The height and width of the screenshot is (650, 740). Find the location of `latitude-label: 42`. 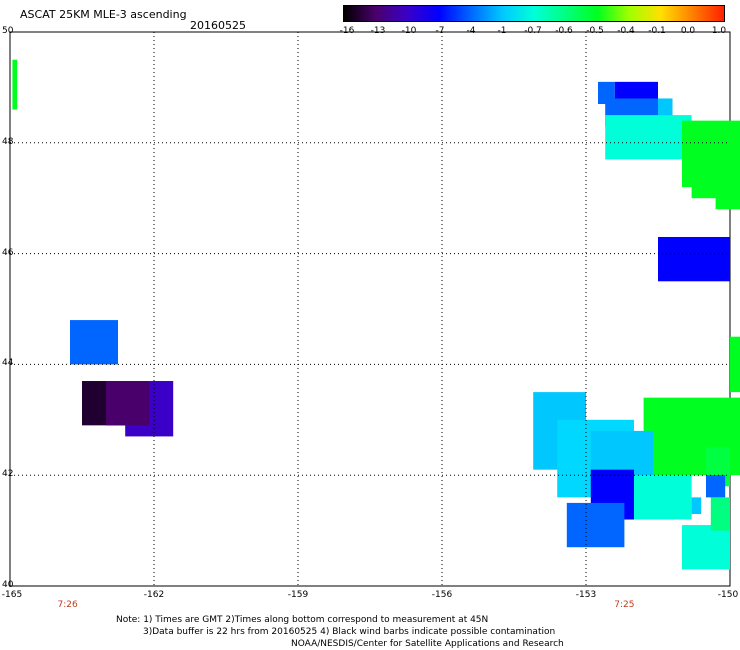

latitude-label: 42 is located at coordinates (8, 474).